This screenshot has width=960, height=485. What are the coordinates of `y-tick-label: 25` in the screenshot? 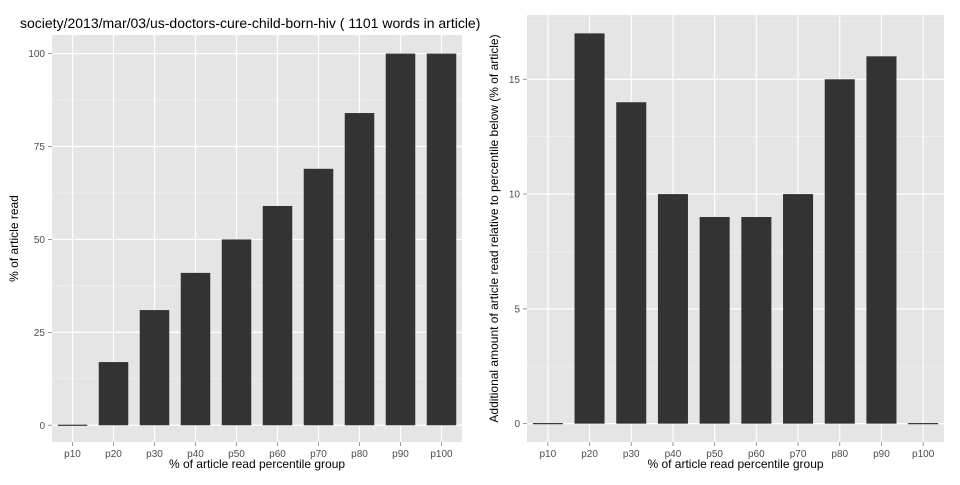 It's located at (40, 333).